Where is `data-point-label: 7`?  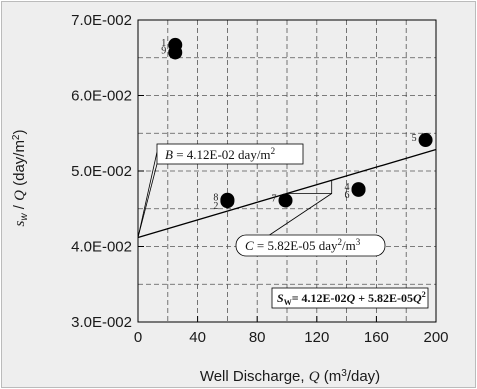
data-point-label: 7 is located at coordinates (274, 198).